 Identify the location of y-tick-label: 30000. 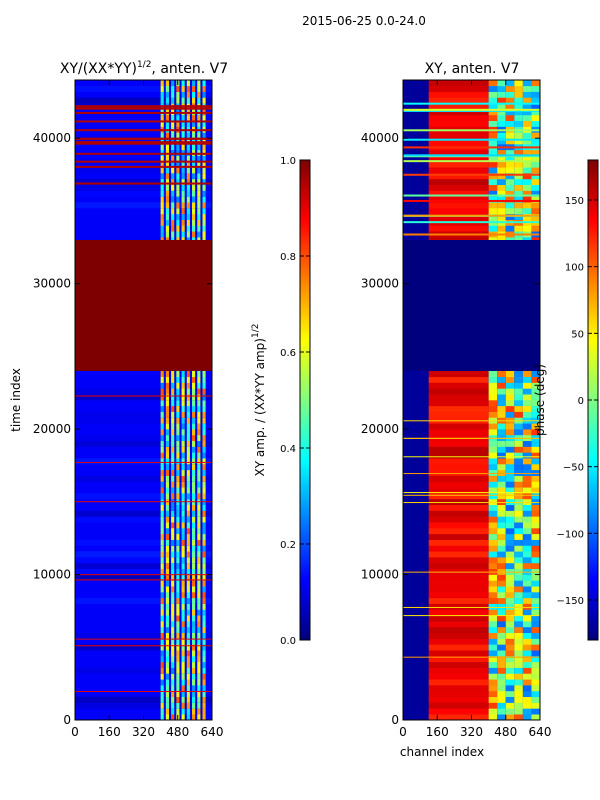
(52, 284).